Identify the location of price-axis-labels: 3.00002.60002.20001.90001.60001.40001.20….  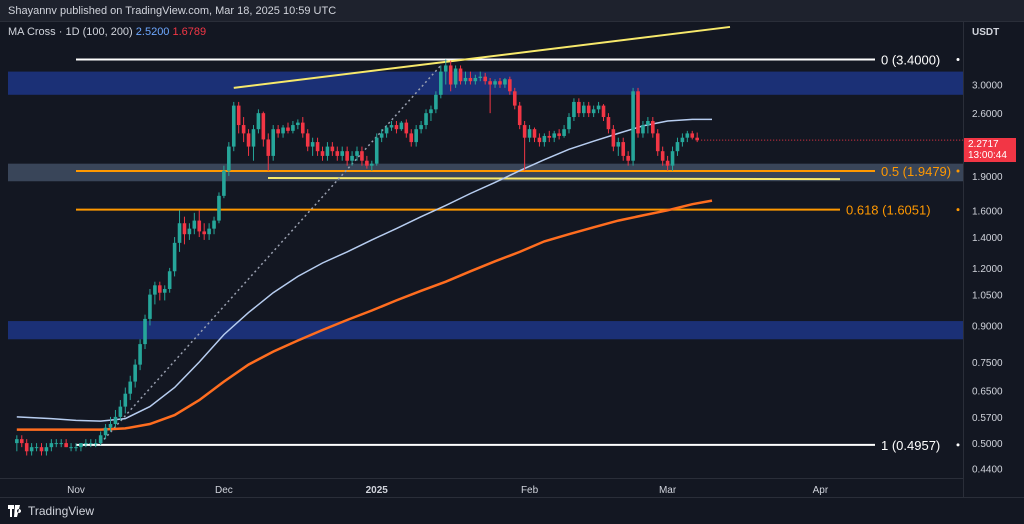
(987, 278).